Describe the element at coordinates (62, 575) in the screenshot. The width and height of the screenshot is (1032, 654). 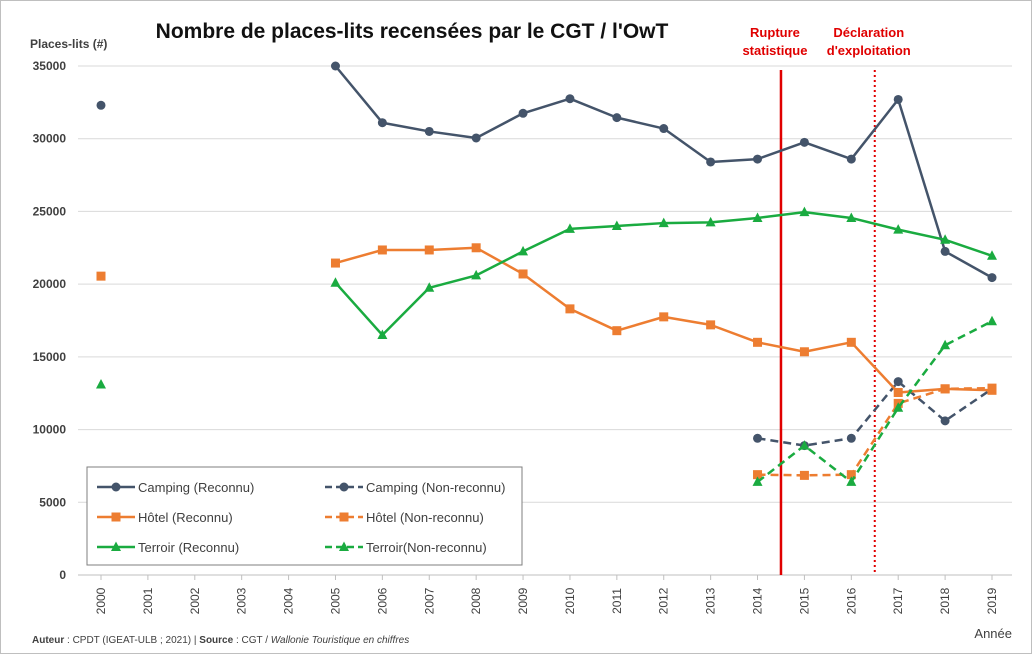
I see `y-tick-label: 0` at that location.